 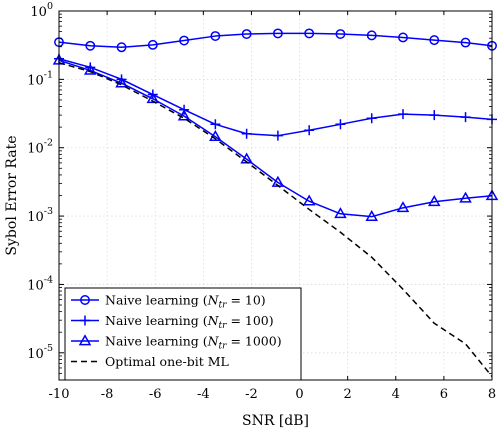 I want to click on x-axis-label: SNR [dB], so click(x=275, y=421).